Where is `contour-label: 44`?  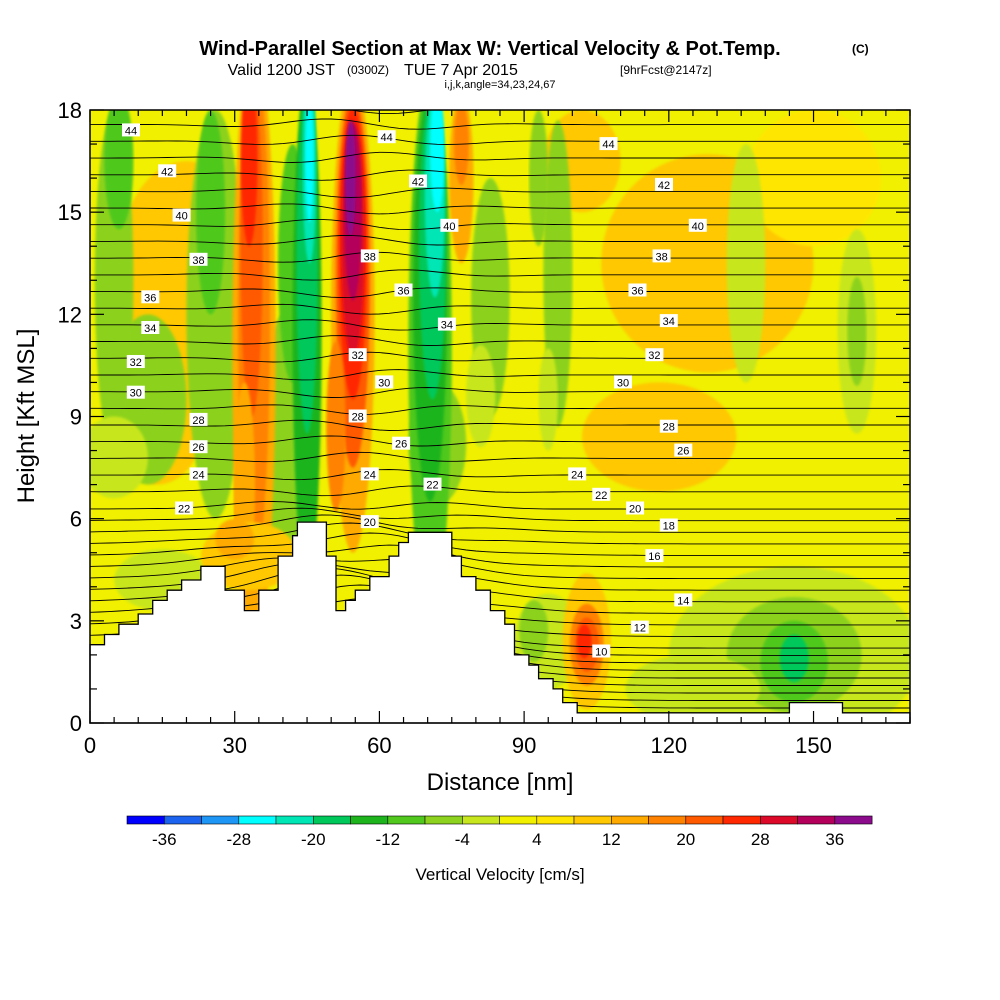 contour-label: 44 is located at coordinates (608, 144).